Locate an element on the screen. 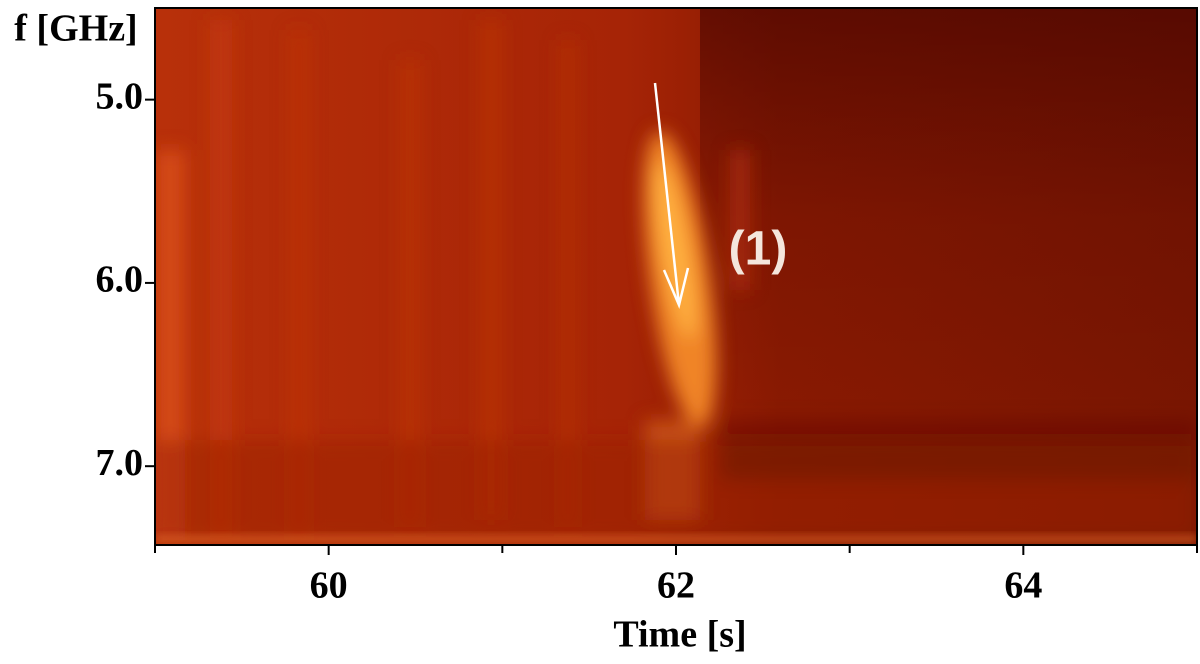 Image resolution: width=1200 pixels, height=664 pixels. y-tick-label: 6.0 is located at coordinates (120, 280).